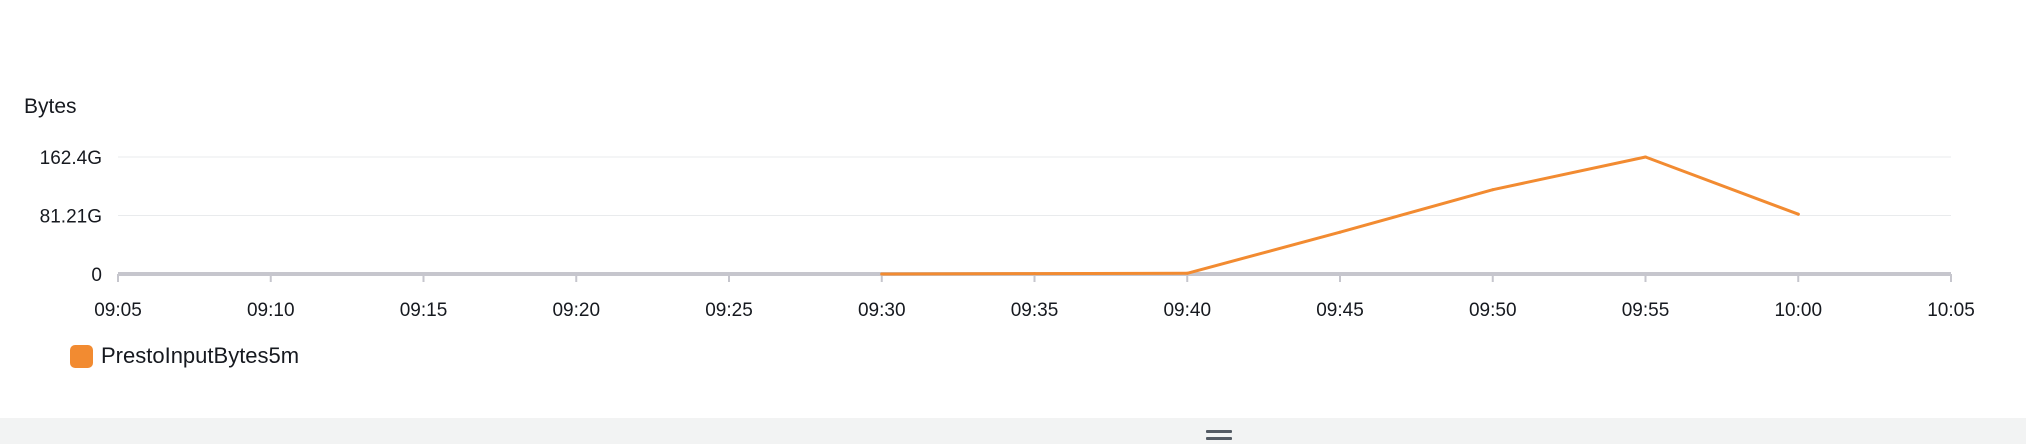 The image size is (2026, 444). I want to click on x-tick-label: 09:15, so click(424, 310).